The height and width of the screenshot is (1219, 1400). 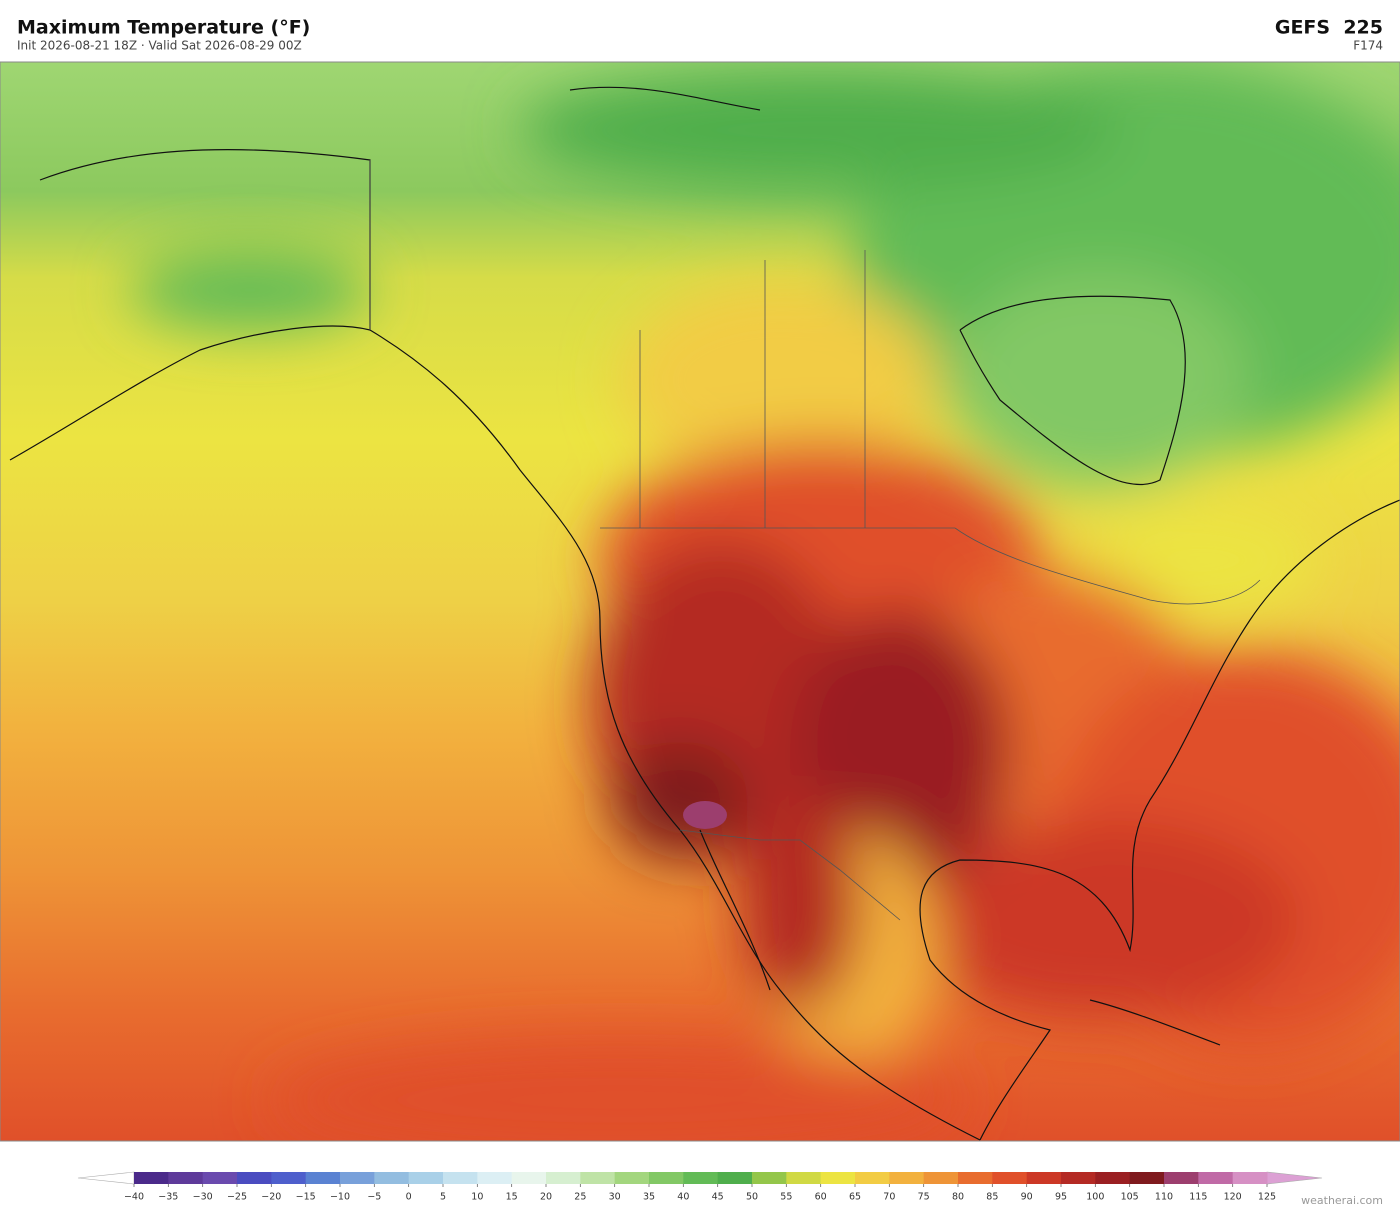 What do you see at coordinates (443, 1197) in the screenshot?
I see `colorbar-tick-label: 5` at bounding box center [443, 1197].